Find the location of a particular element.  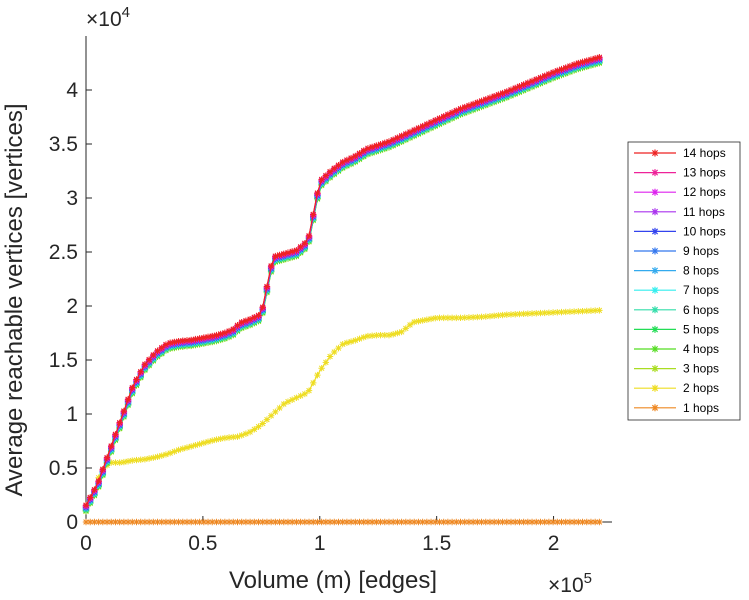

legend-label: 8 hops is located at coordinates (701, 271).